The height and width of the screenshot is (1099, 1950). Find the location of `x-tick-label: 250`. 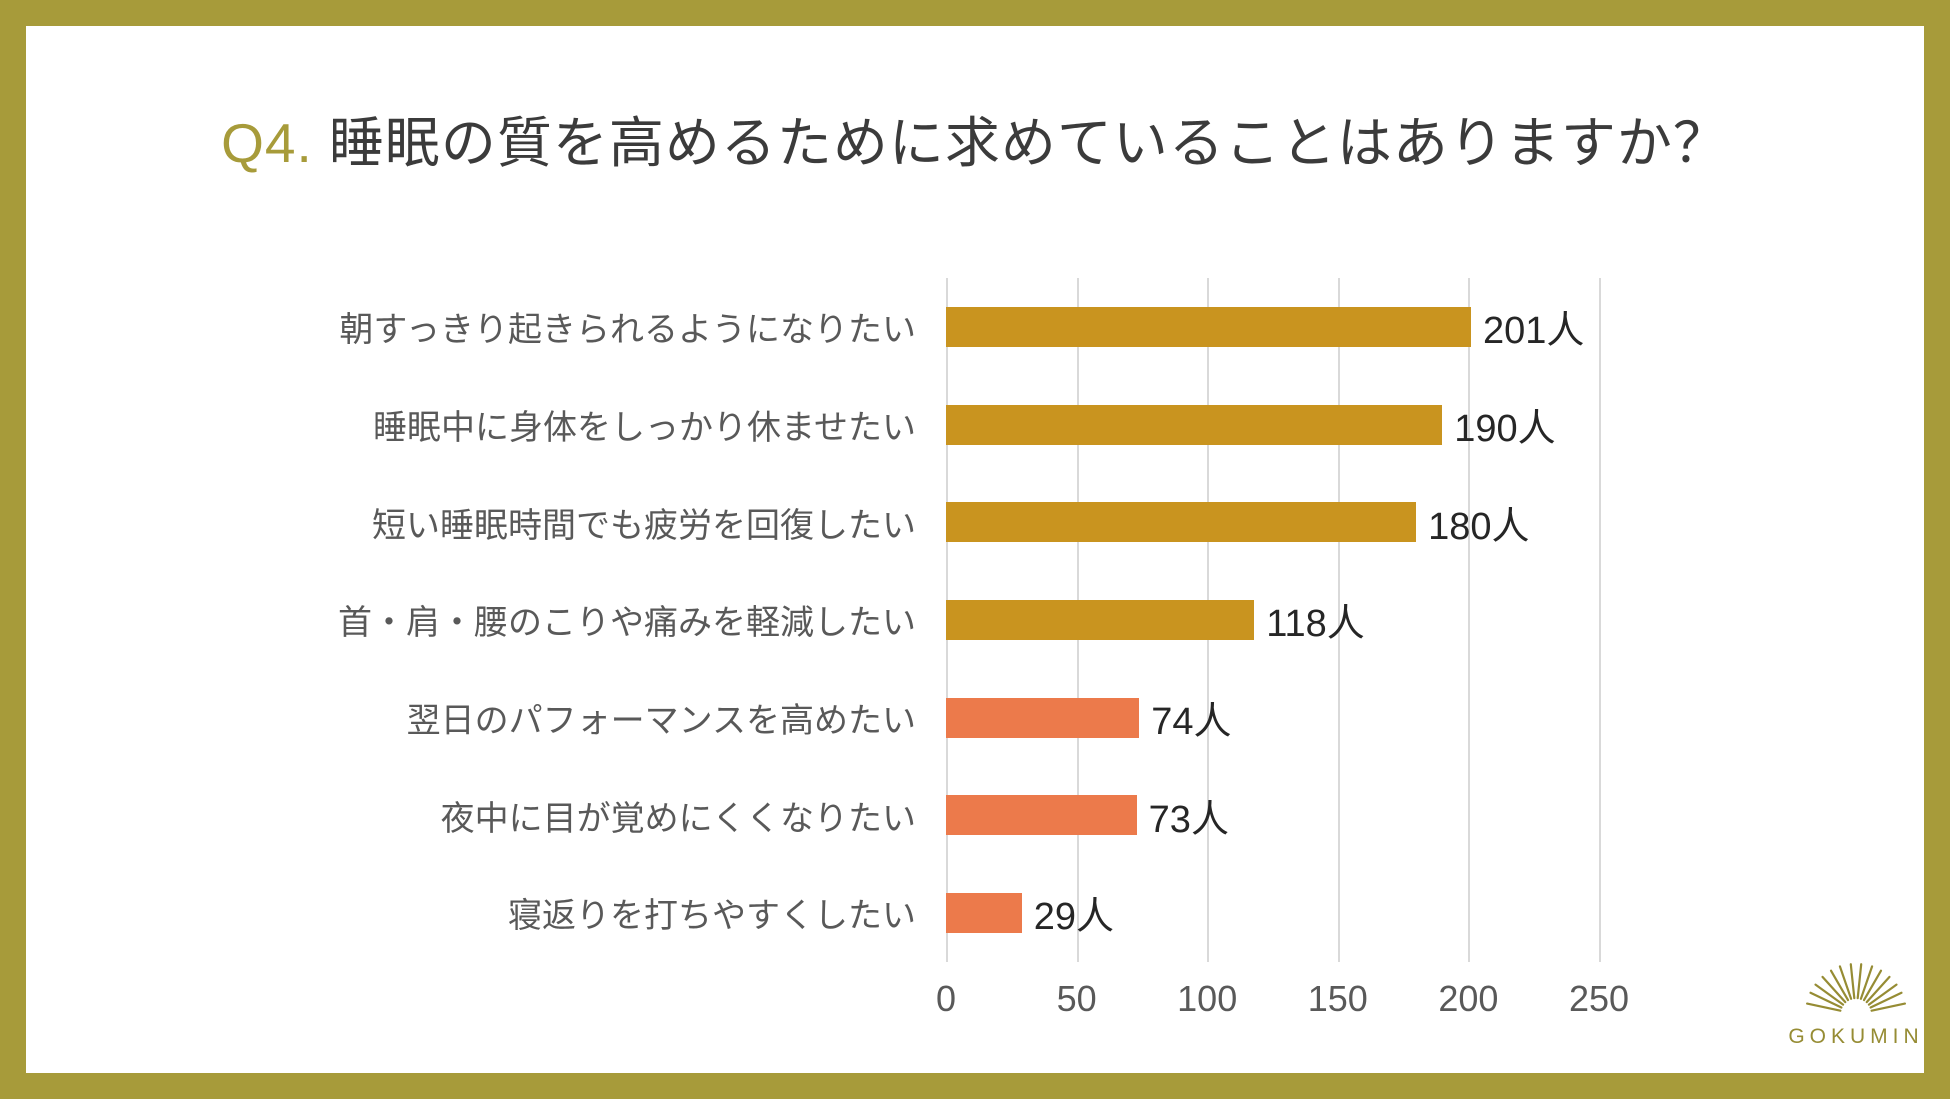

x-tick-label: 250 is located at coordinates (1599, 998).